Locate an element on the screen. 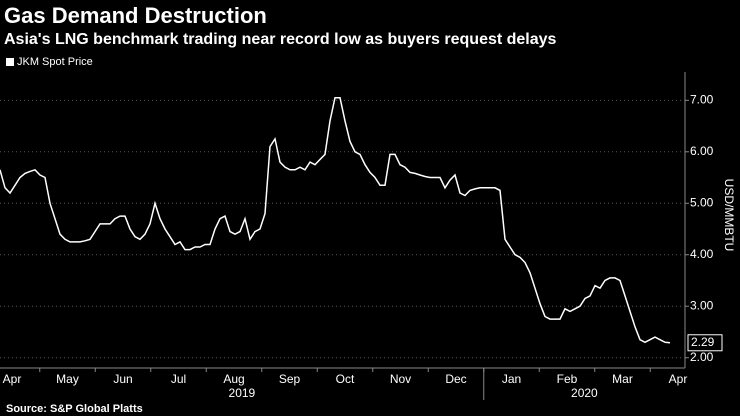 The width and height of the screenshot is (740, 416). chart-title: Gas Demand Destruction is located at coordinates (135, 15).